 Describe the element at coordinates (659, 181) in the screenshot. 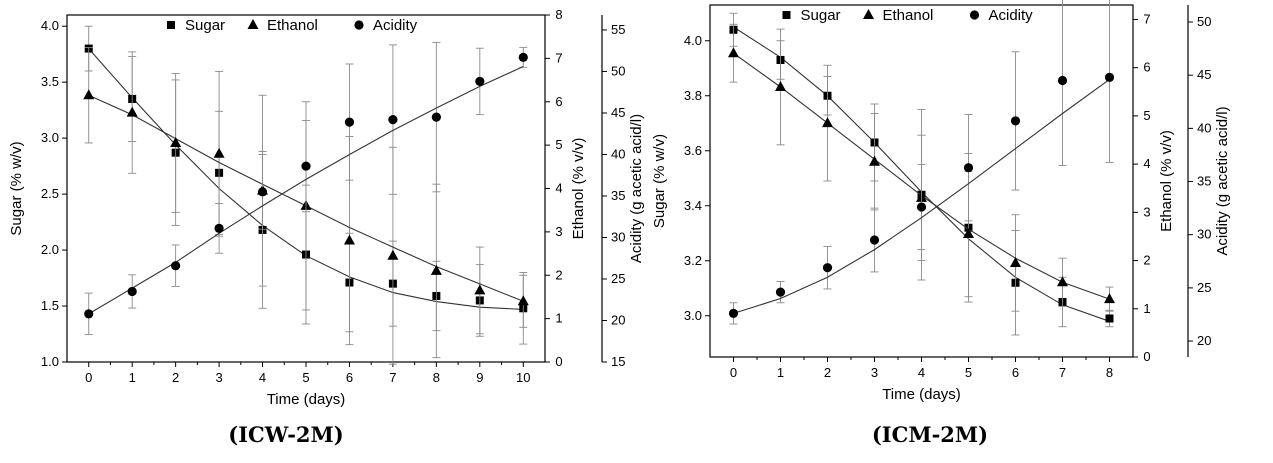

I see `sugar-axis-title: Sugar (% w/v)` at that location.